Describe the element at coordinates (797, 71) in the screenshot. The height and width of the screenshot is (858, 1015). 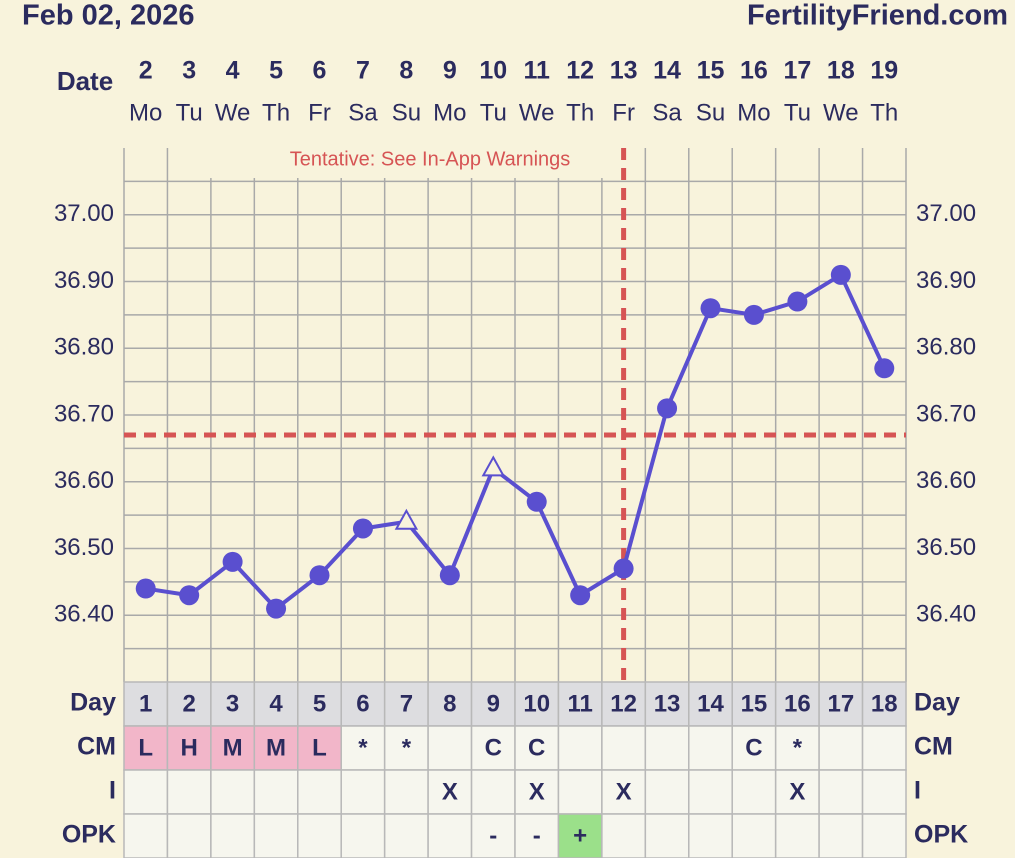
I see `date-label: 17` at that location.